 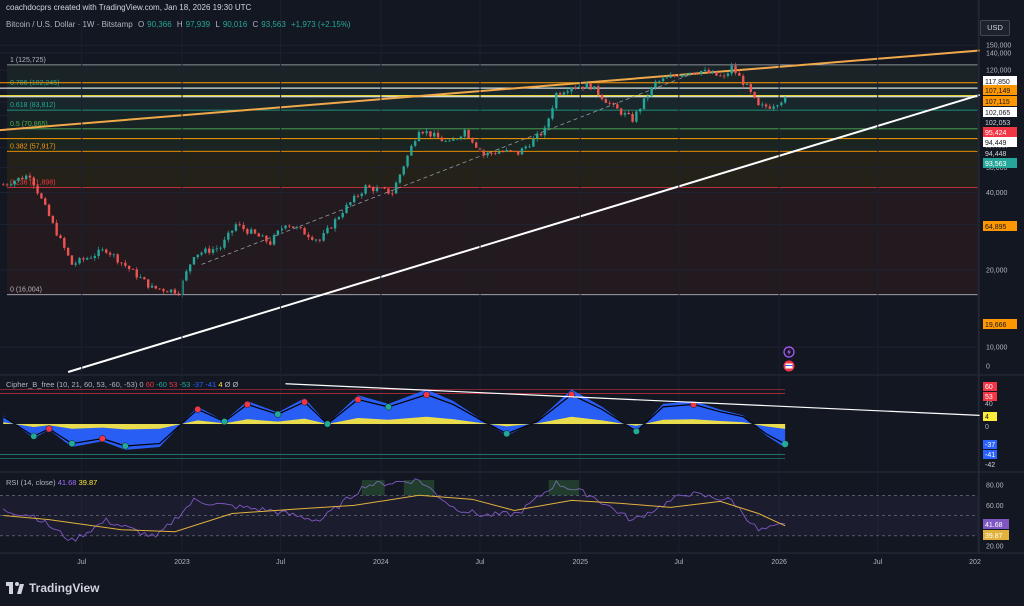 I want to click on cipher-axis-label: -37, so click(x=990, y=445).